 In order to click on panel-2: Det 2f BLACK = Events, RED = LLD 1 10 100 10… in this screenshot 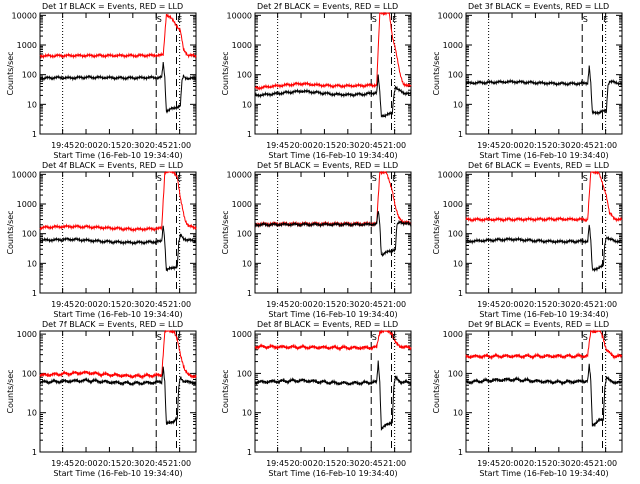, I will do `click(316, 81)`.